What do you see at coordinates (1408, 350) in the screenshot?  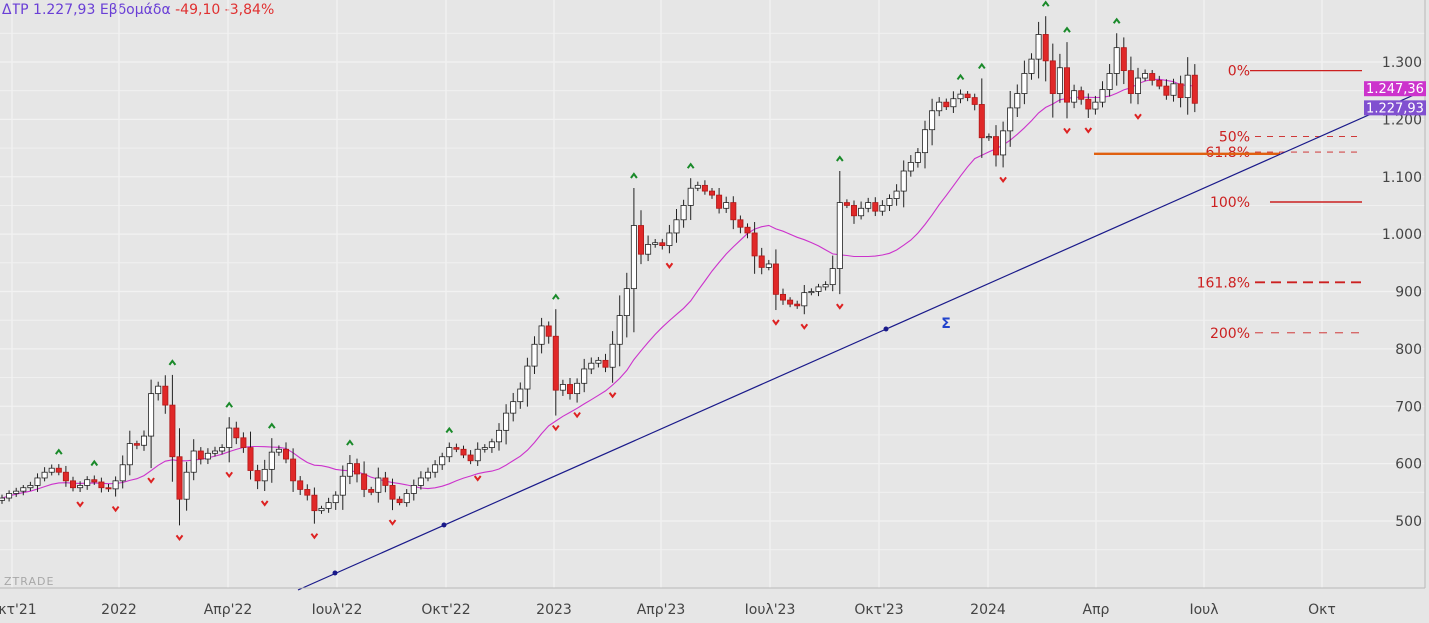 I see `y-tick-label: 800` at bounding box center [1408, 350].